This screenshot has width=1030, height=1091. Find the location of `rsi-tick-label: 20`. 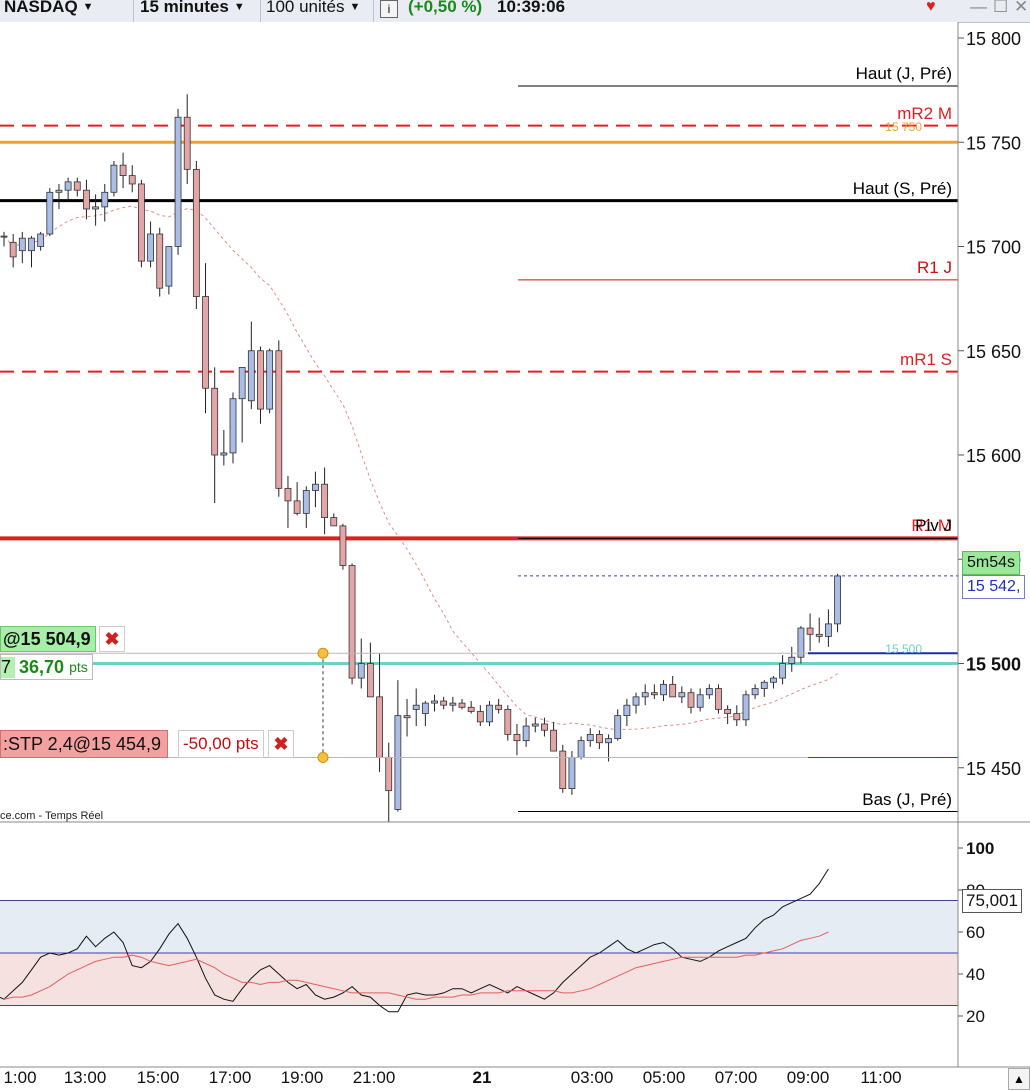

rsi-tick-label: 20 is located at coordinates (975, 1016).